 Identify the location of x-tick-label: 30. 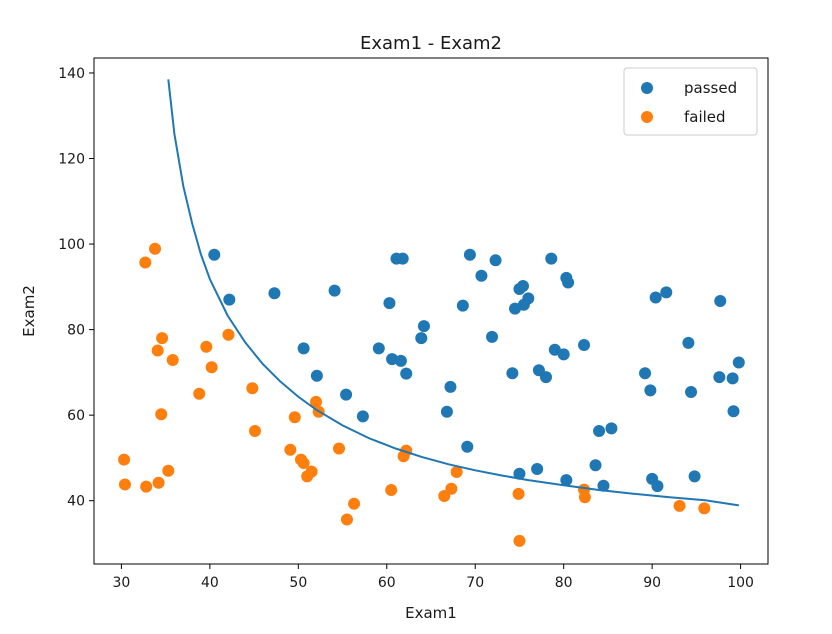
(122, 583).